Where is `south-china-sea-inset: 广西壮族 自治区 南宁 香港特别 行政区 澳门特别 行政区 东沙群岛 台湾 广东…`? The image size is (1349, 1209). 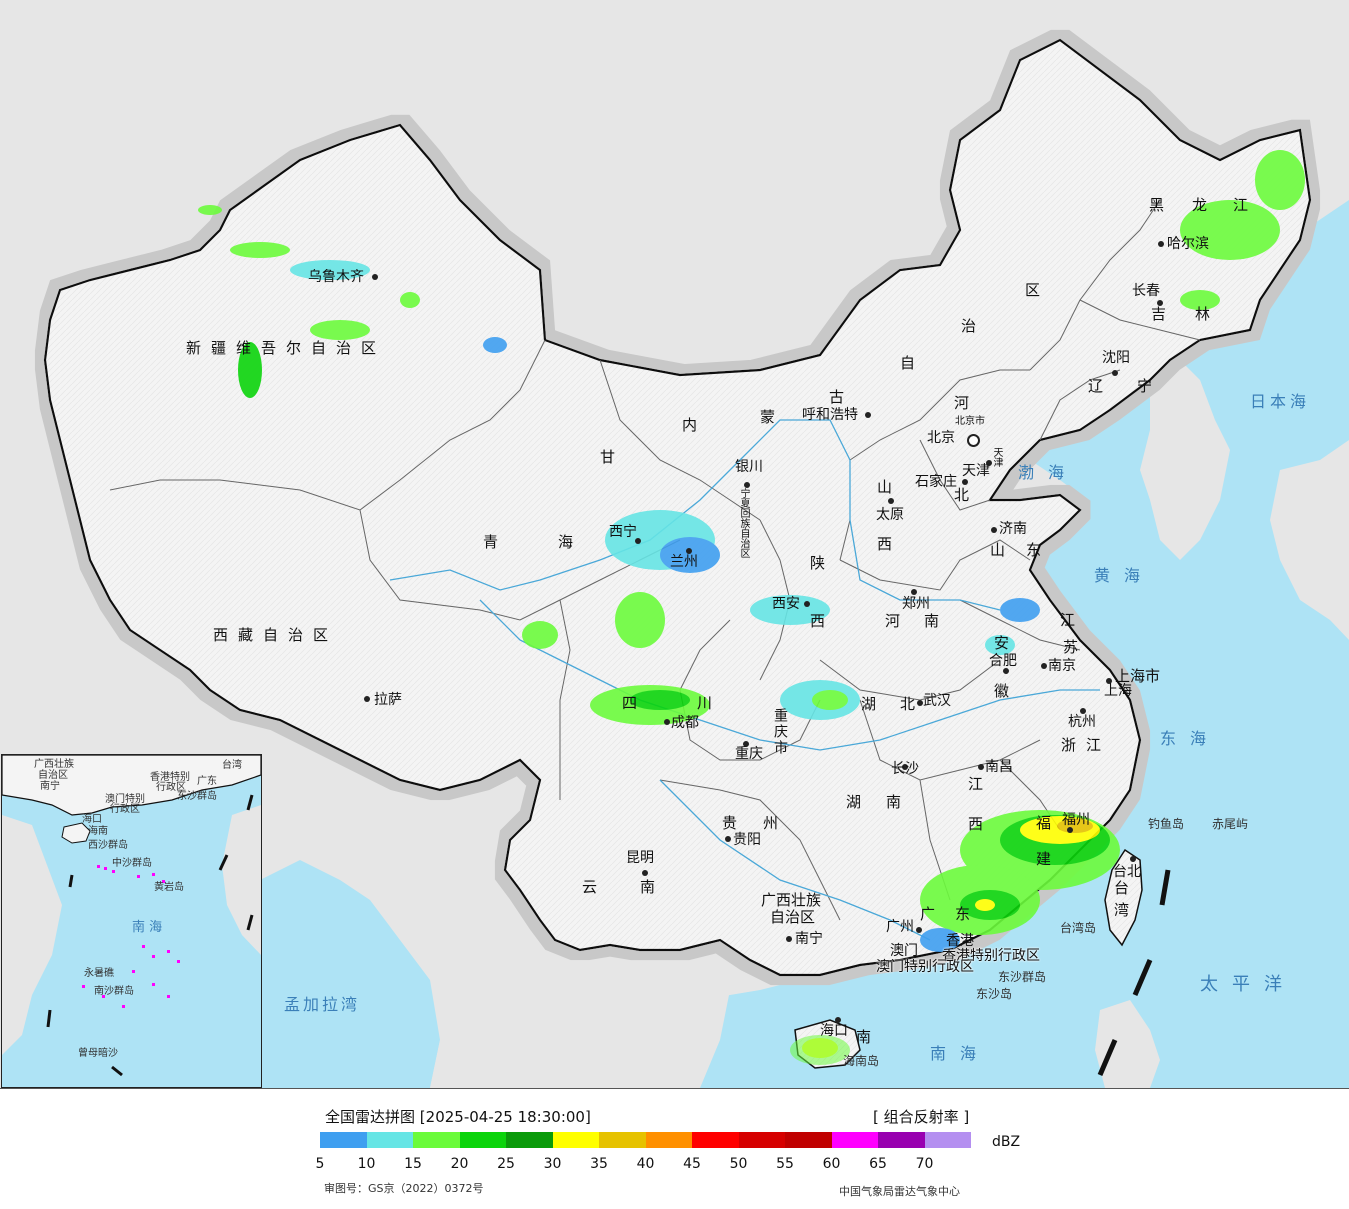 south-china-sea-inset: 广西壮族 自治区 南宁 香港特别 行政区 澳门特别 行政区 东沙群岛 台湾 广东… is located at coordinates (131, 921).